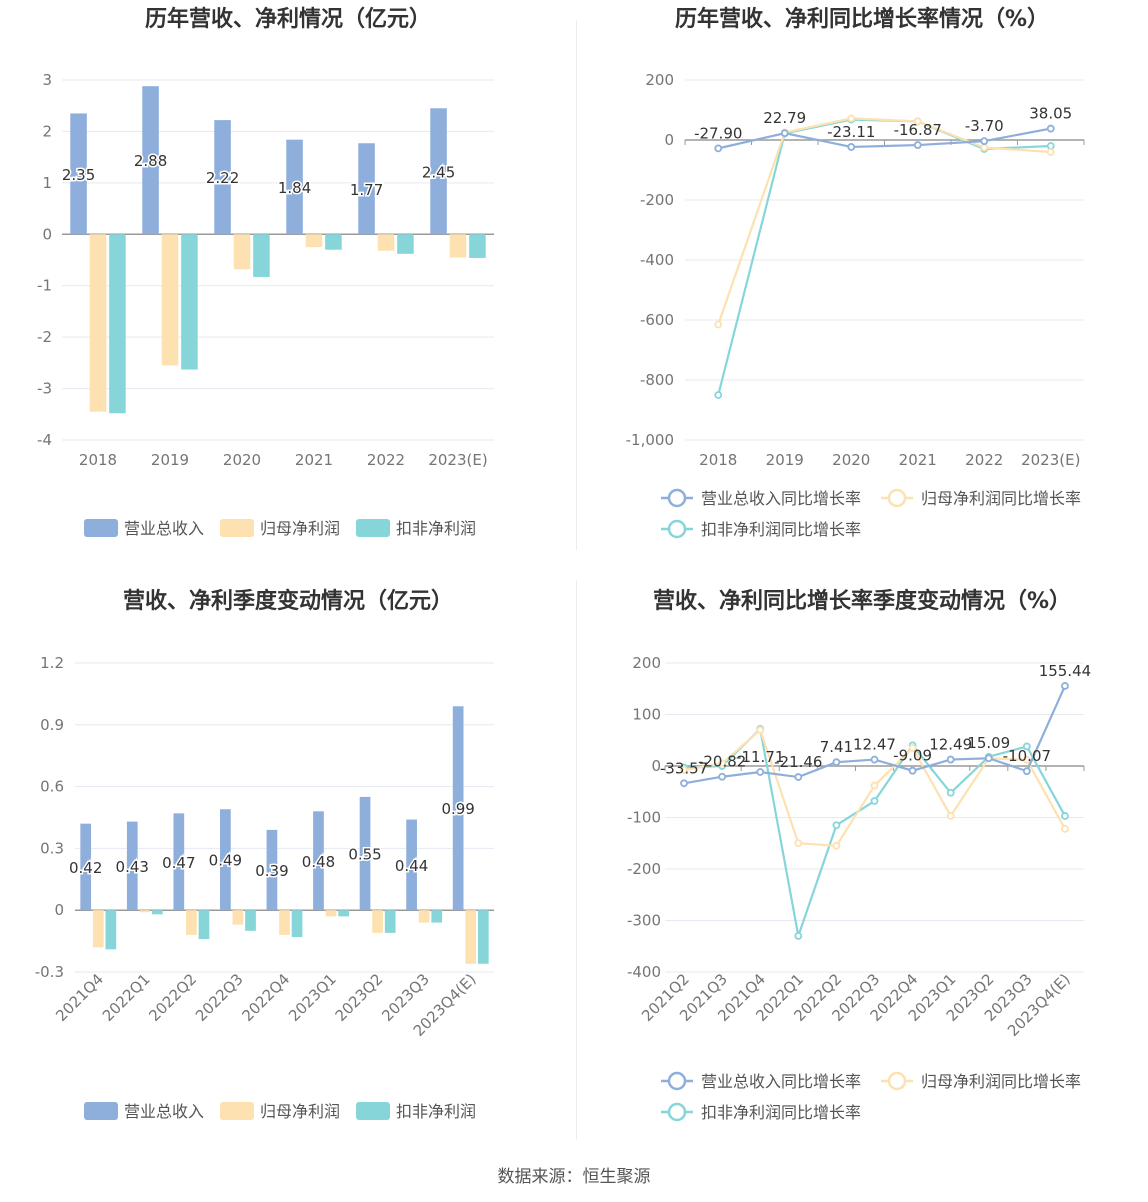  I want to click on x-tick-label: 2022Q2, so click(172, 997).